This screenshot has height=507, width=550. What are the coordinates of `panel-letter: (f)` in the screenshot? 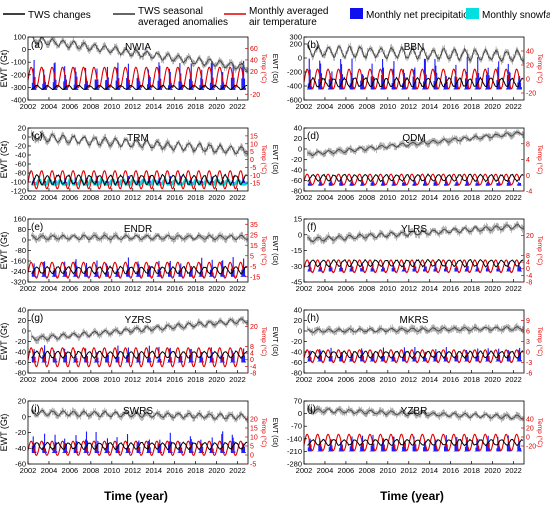 It's located at (311, 227).